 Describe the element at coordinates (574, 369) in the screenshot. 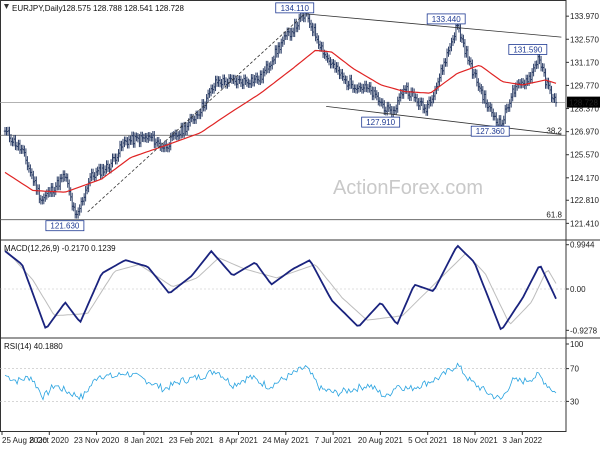

I see `rsi-y-tick-label: 70` at that location.